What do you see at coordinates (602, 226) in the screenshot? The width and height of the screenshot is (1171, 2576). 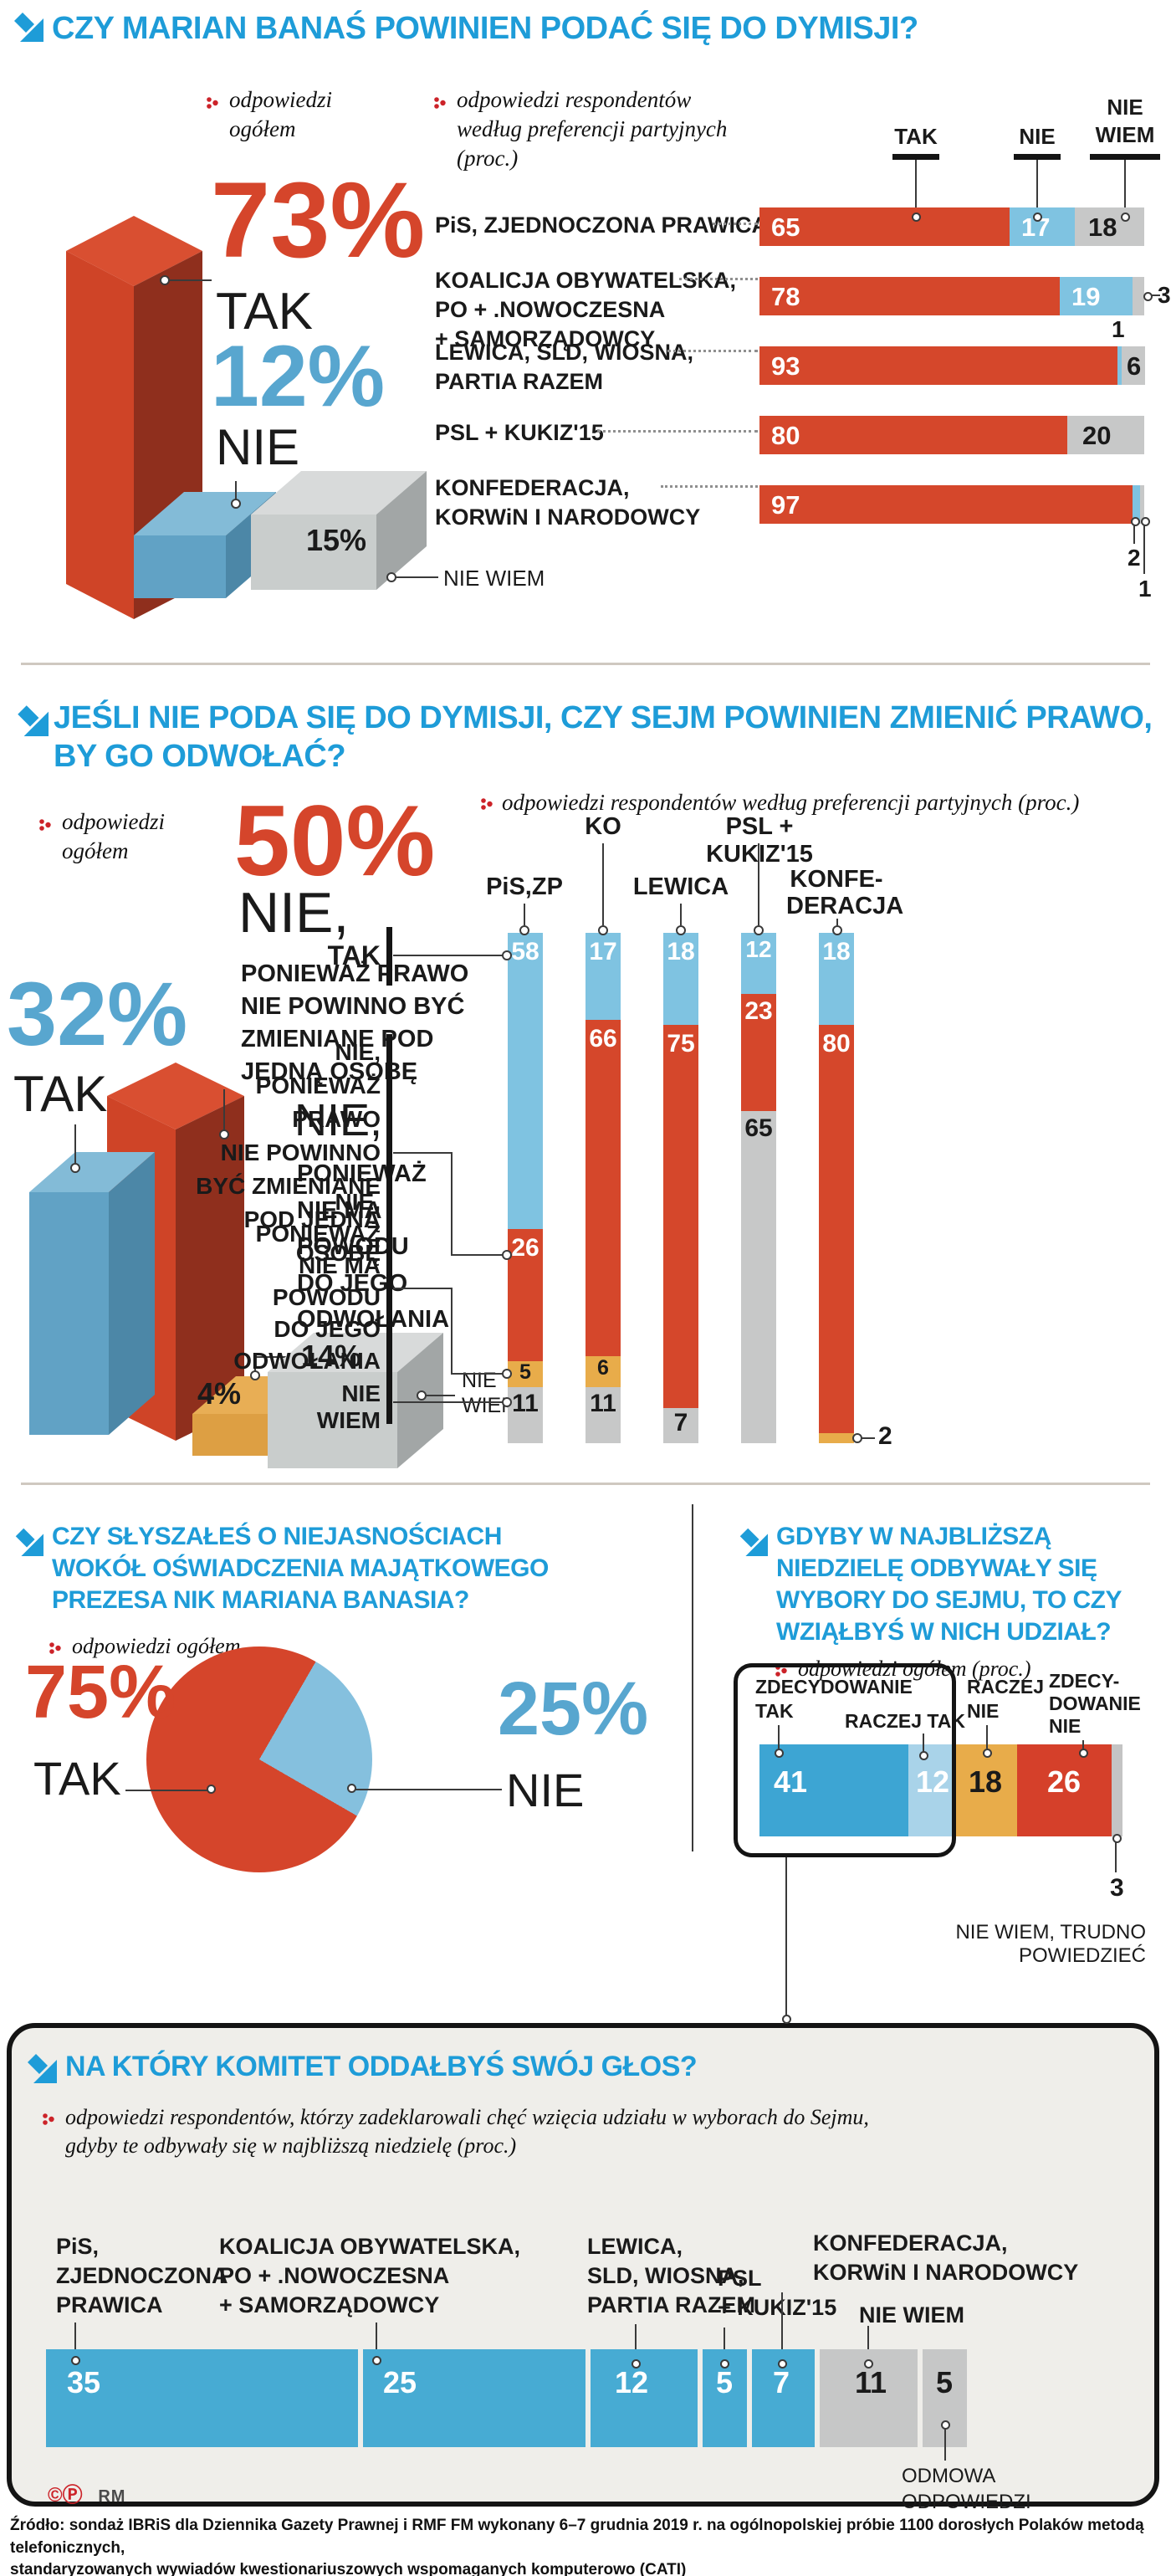 I see `row-label: PiS, ZJEDNOCZONA PRAWICA` at bounding box center [602, 226].